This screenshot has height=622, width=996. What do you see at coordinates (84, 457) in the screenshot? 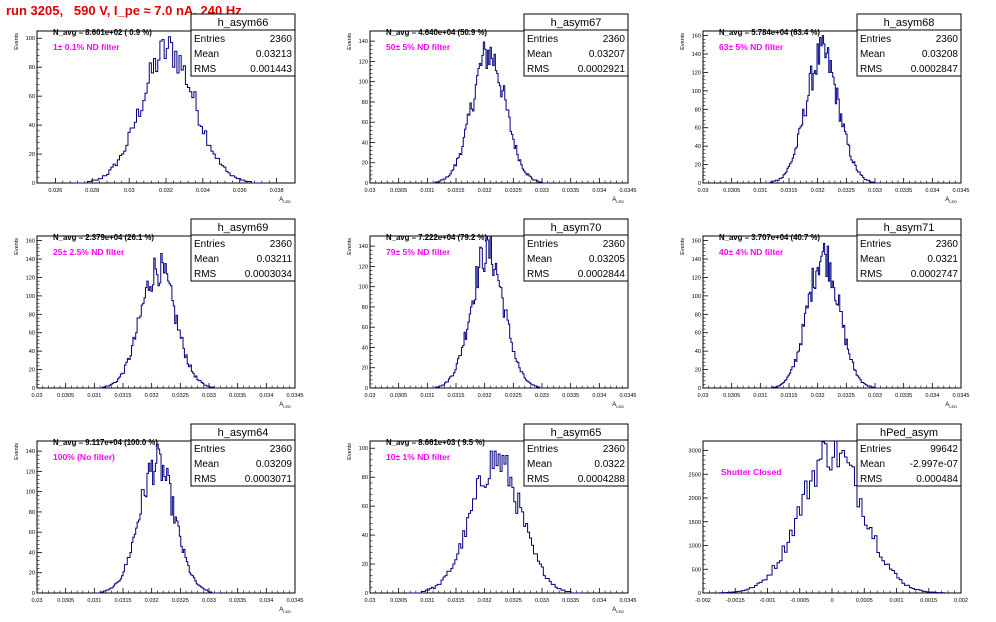
I see `filter-annotation: 100% (No filter)` at bounding box center [84, 457].